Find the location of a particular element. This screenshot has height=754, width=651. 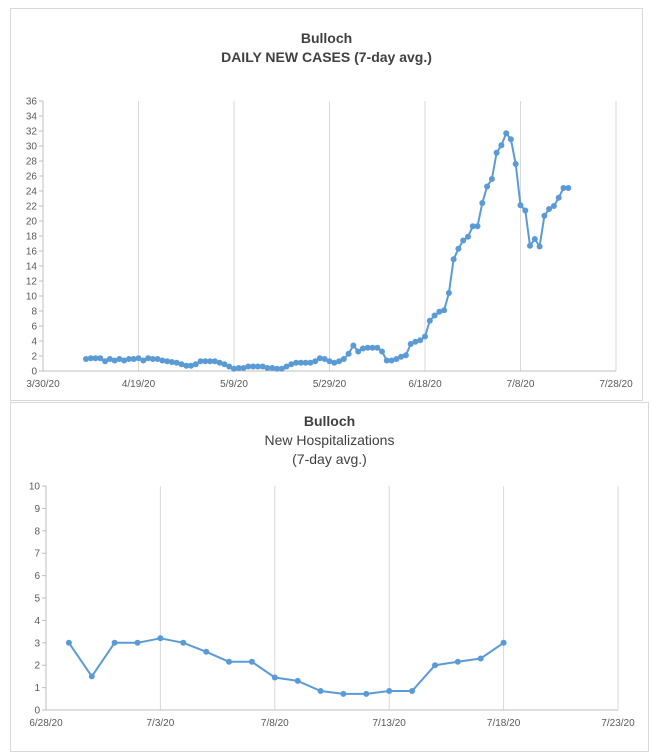

x-tick-label: 7/18/20 is located at coordinates (504, 723).